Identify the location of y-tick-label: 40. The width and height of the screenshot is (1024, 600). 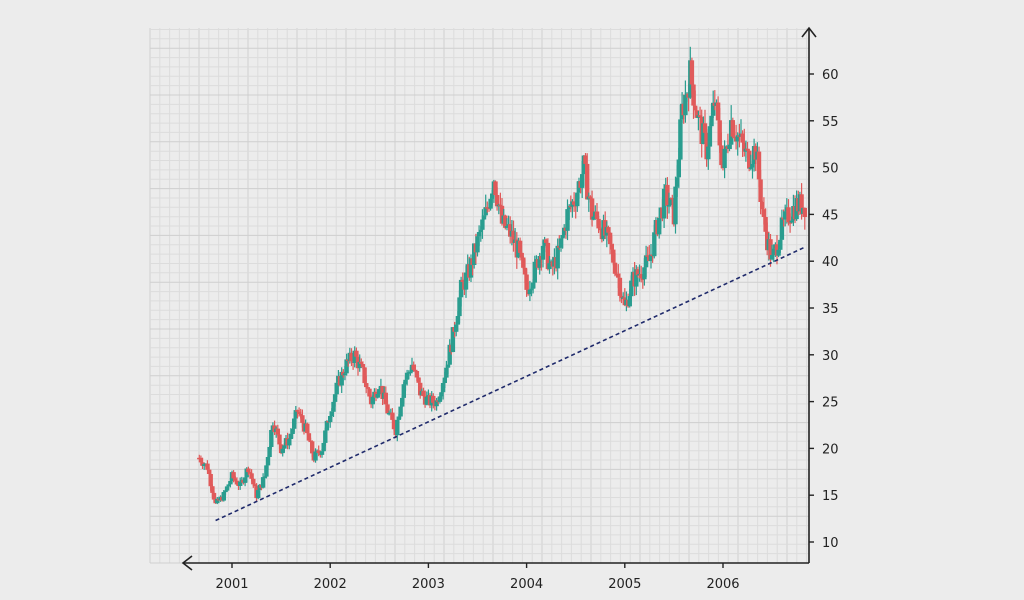
(830, 262).